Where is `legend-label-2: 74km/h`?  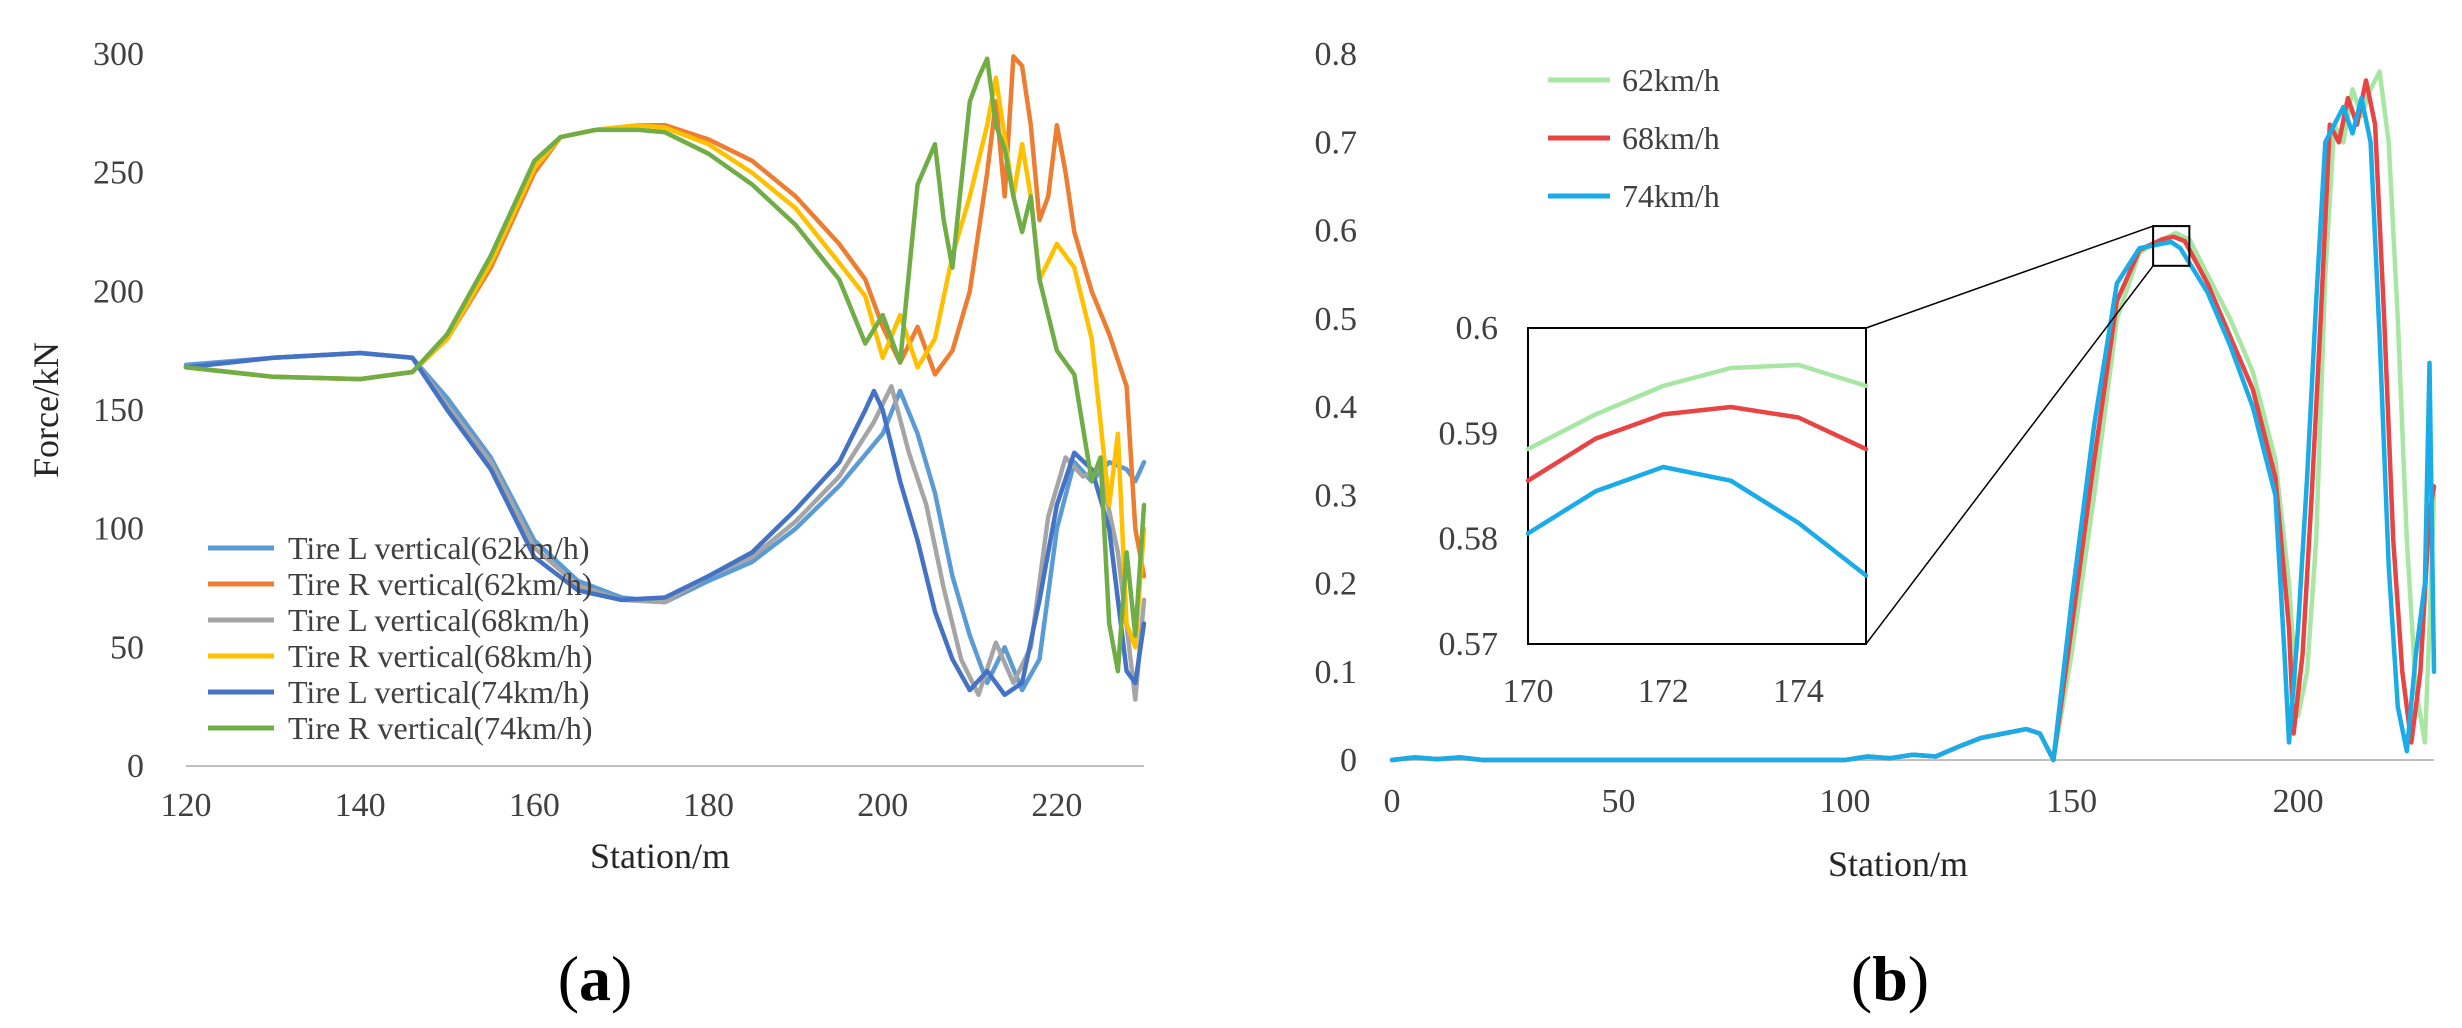
legend-label-2: 74km/h is located at coordinates (1671, 196).